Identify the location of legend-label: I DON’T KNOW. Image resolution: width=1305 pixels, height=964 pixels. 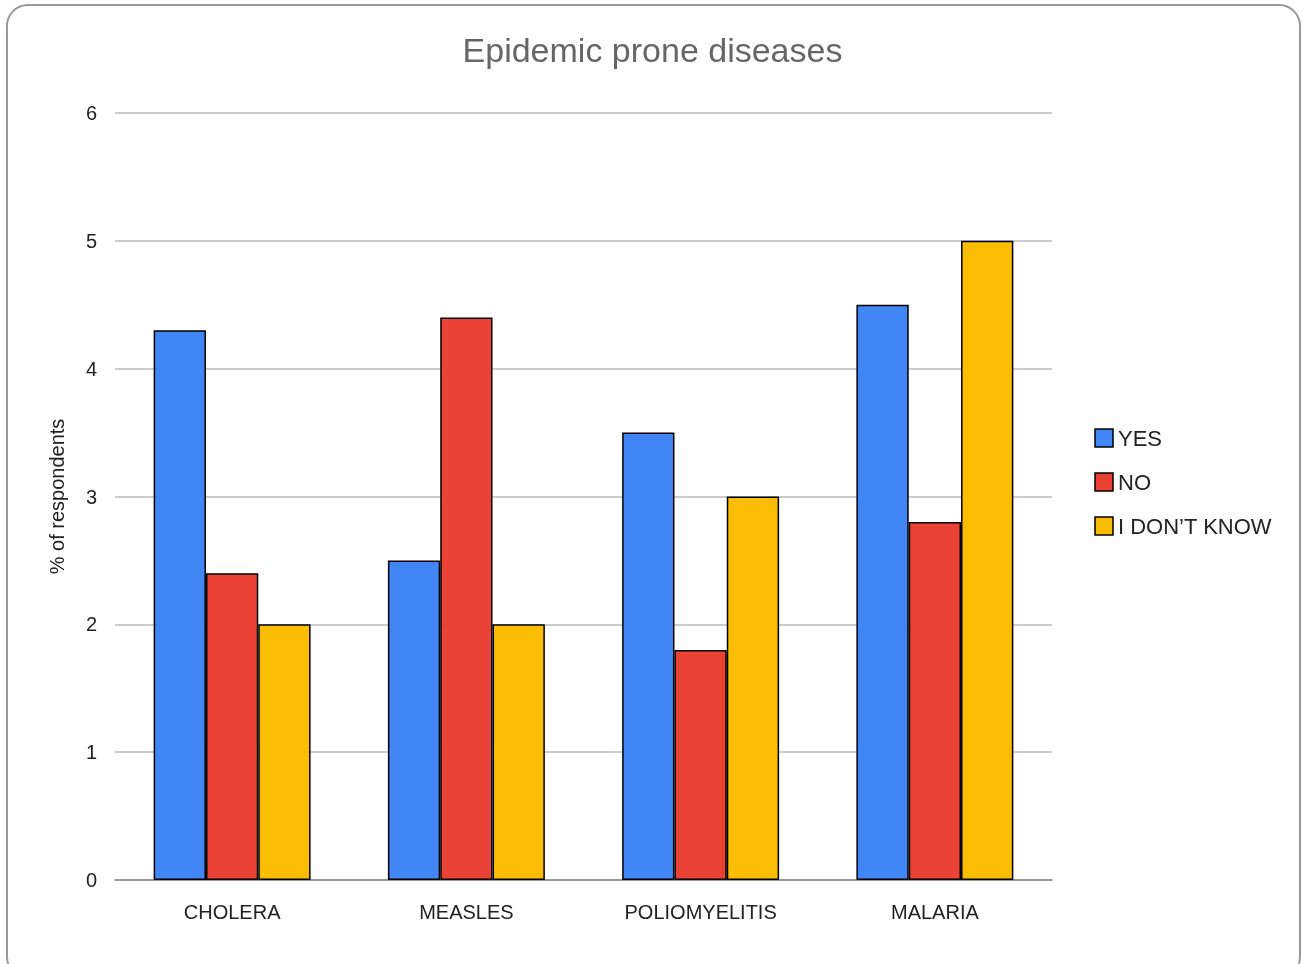
(1195, 526).